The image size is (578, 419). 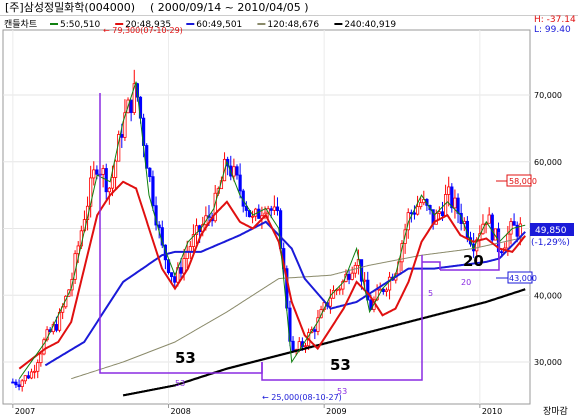 I want to click on annotation-bracket-right, so click(x=342, y=318).